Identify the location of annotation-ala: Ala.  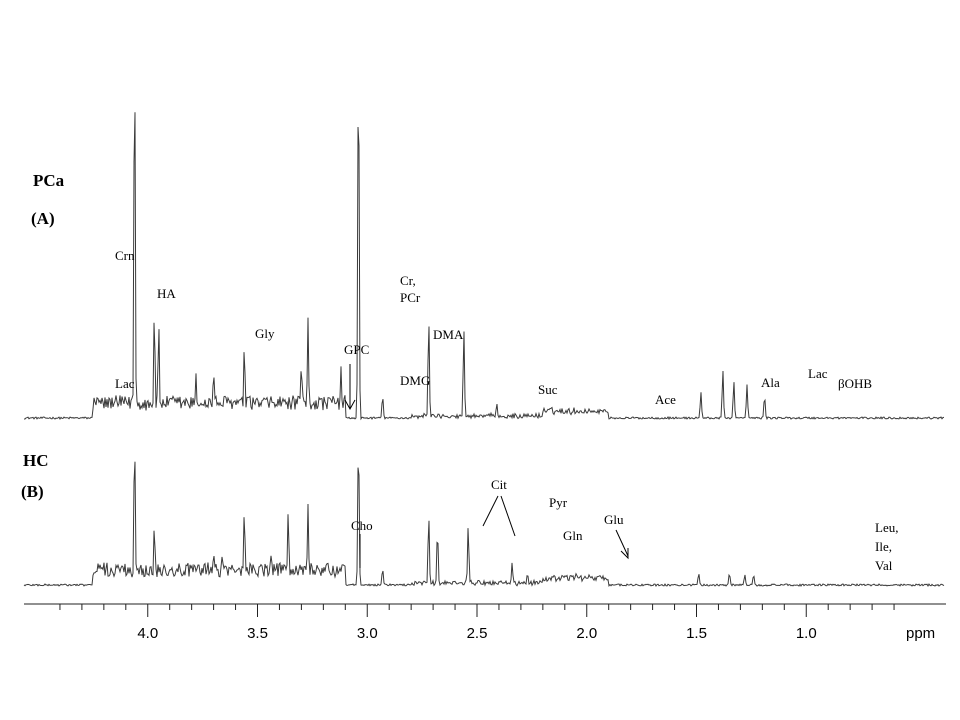
(770, 382).